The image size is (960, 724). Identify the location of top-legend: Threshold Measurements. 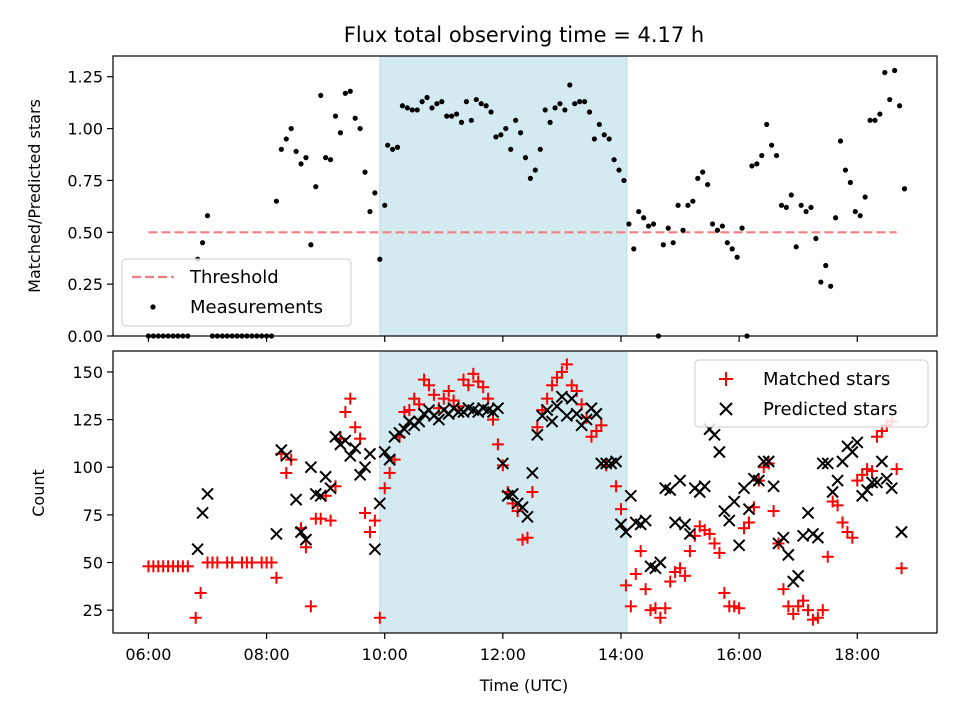
(236, 292).